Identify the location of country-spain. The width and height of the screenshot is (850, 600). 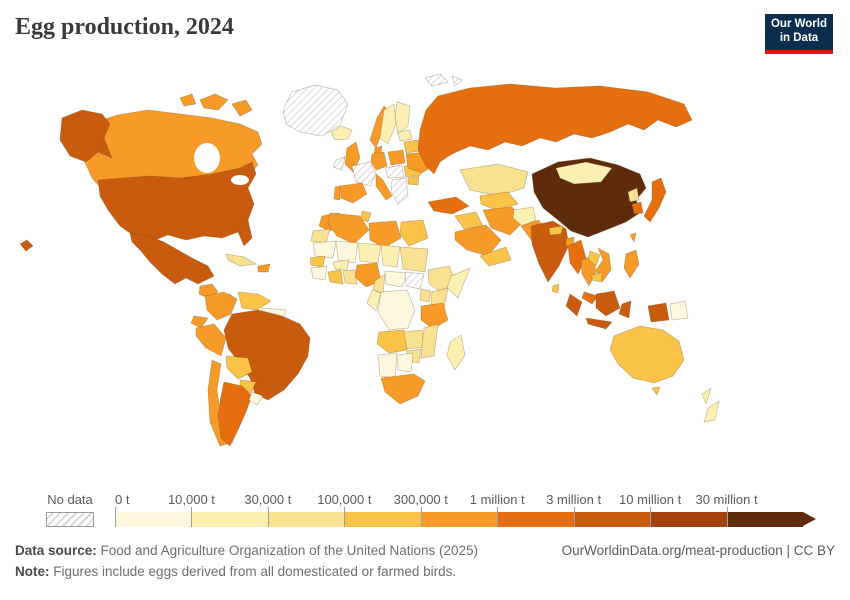
(353, 193).